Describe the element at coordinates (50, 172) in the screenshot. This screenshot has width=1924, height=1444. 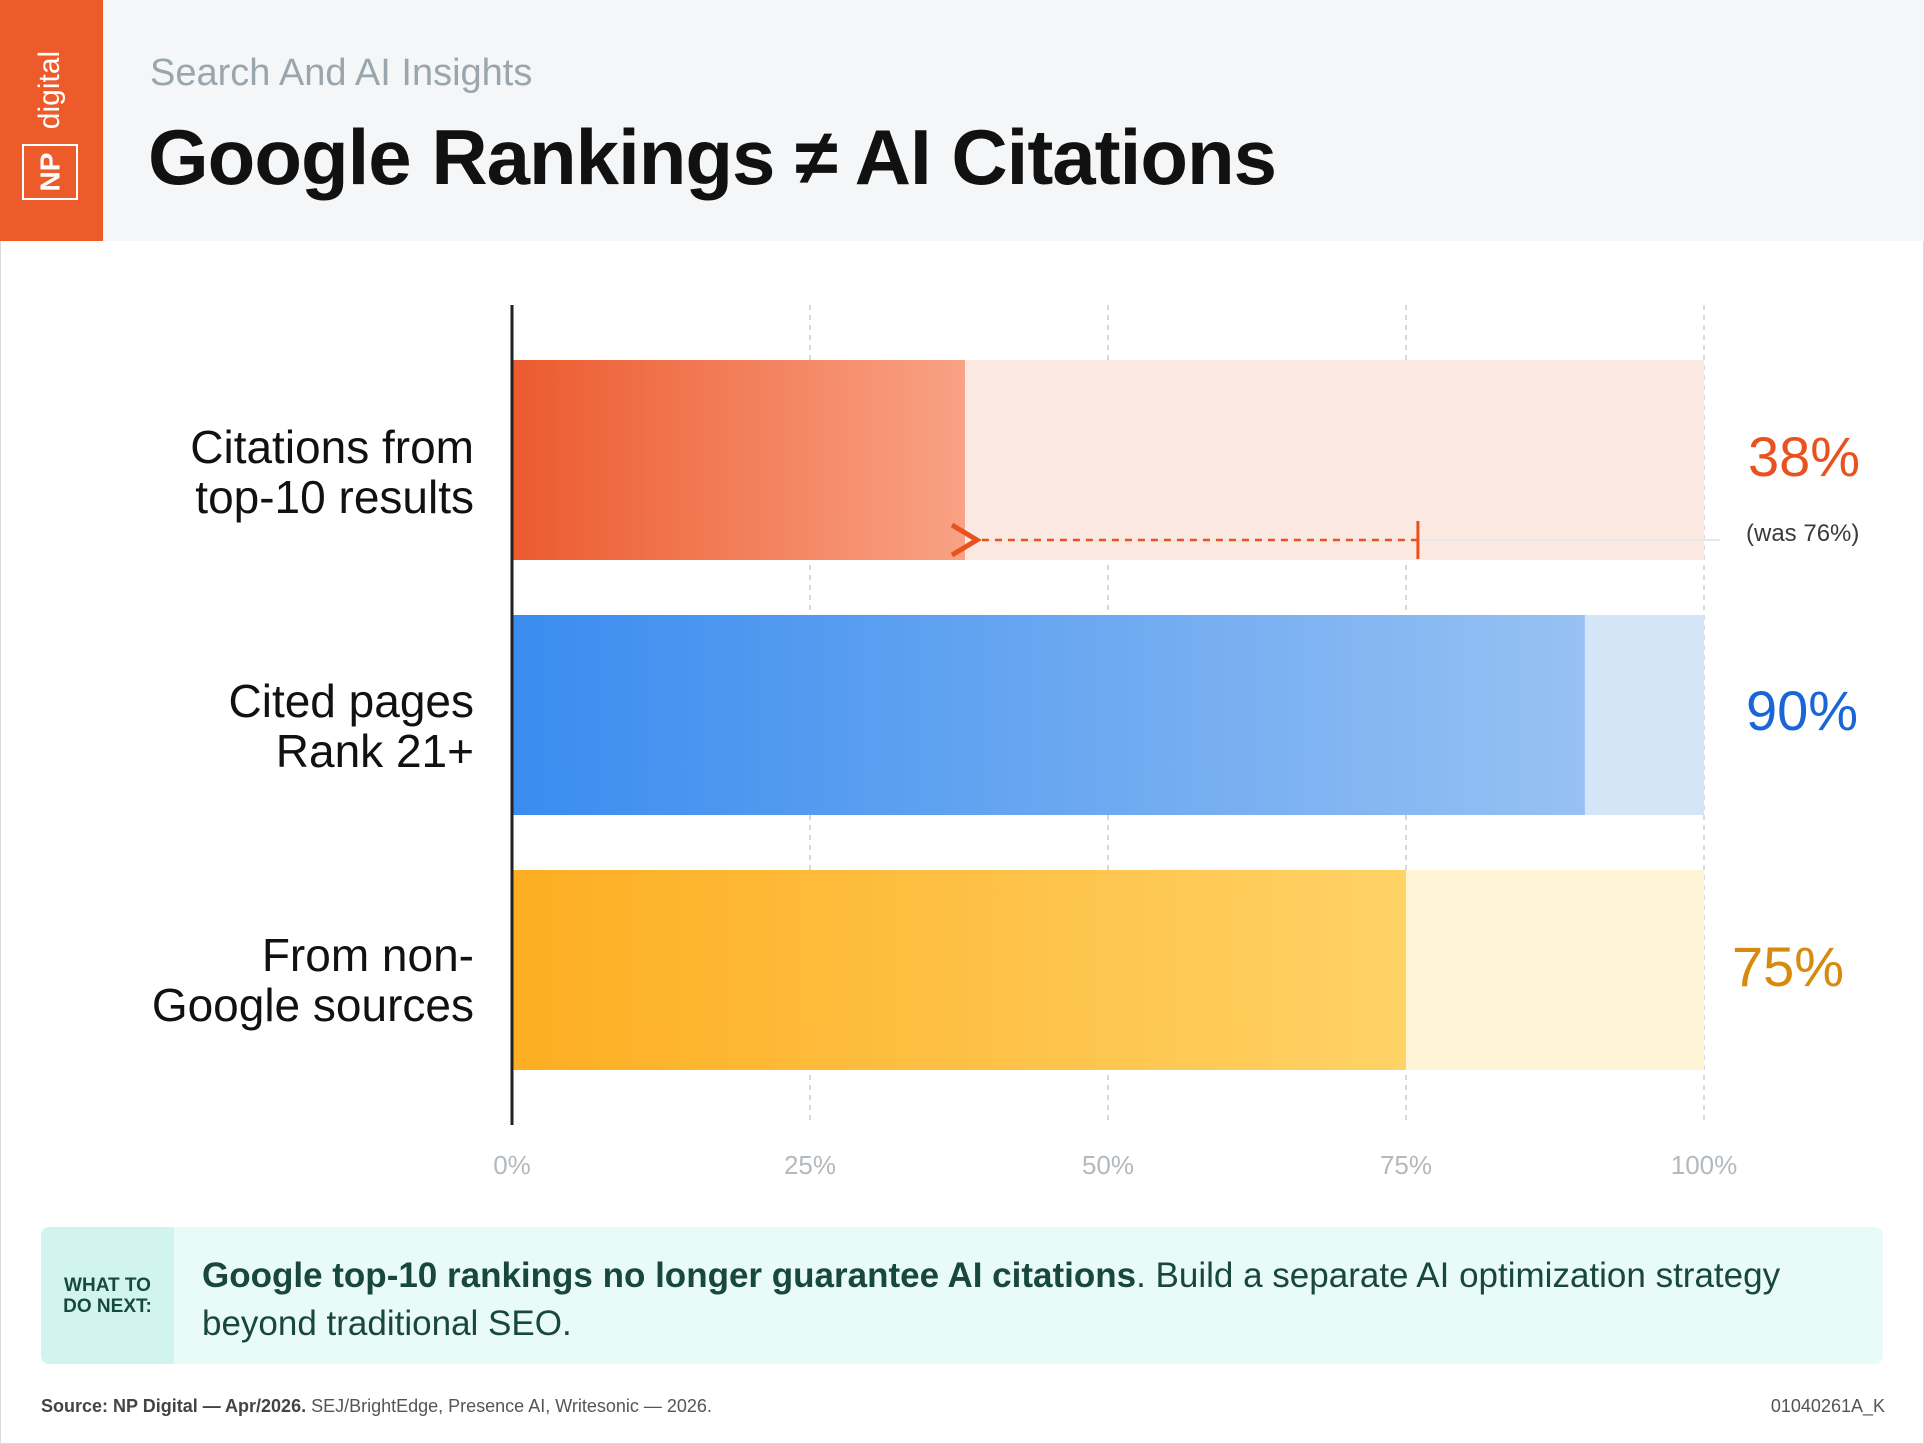
I see `logo-box: NP` at that location.